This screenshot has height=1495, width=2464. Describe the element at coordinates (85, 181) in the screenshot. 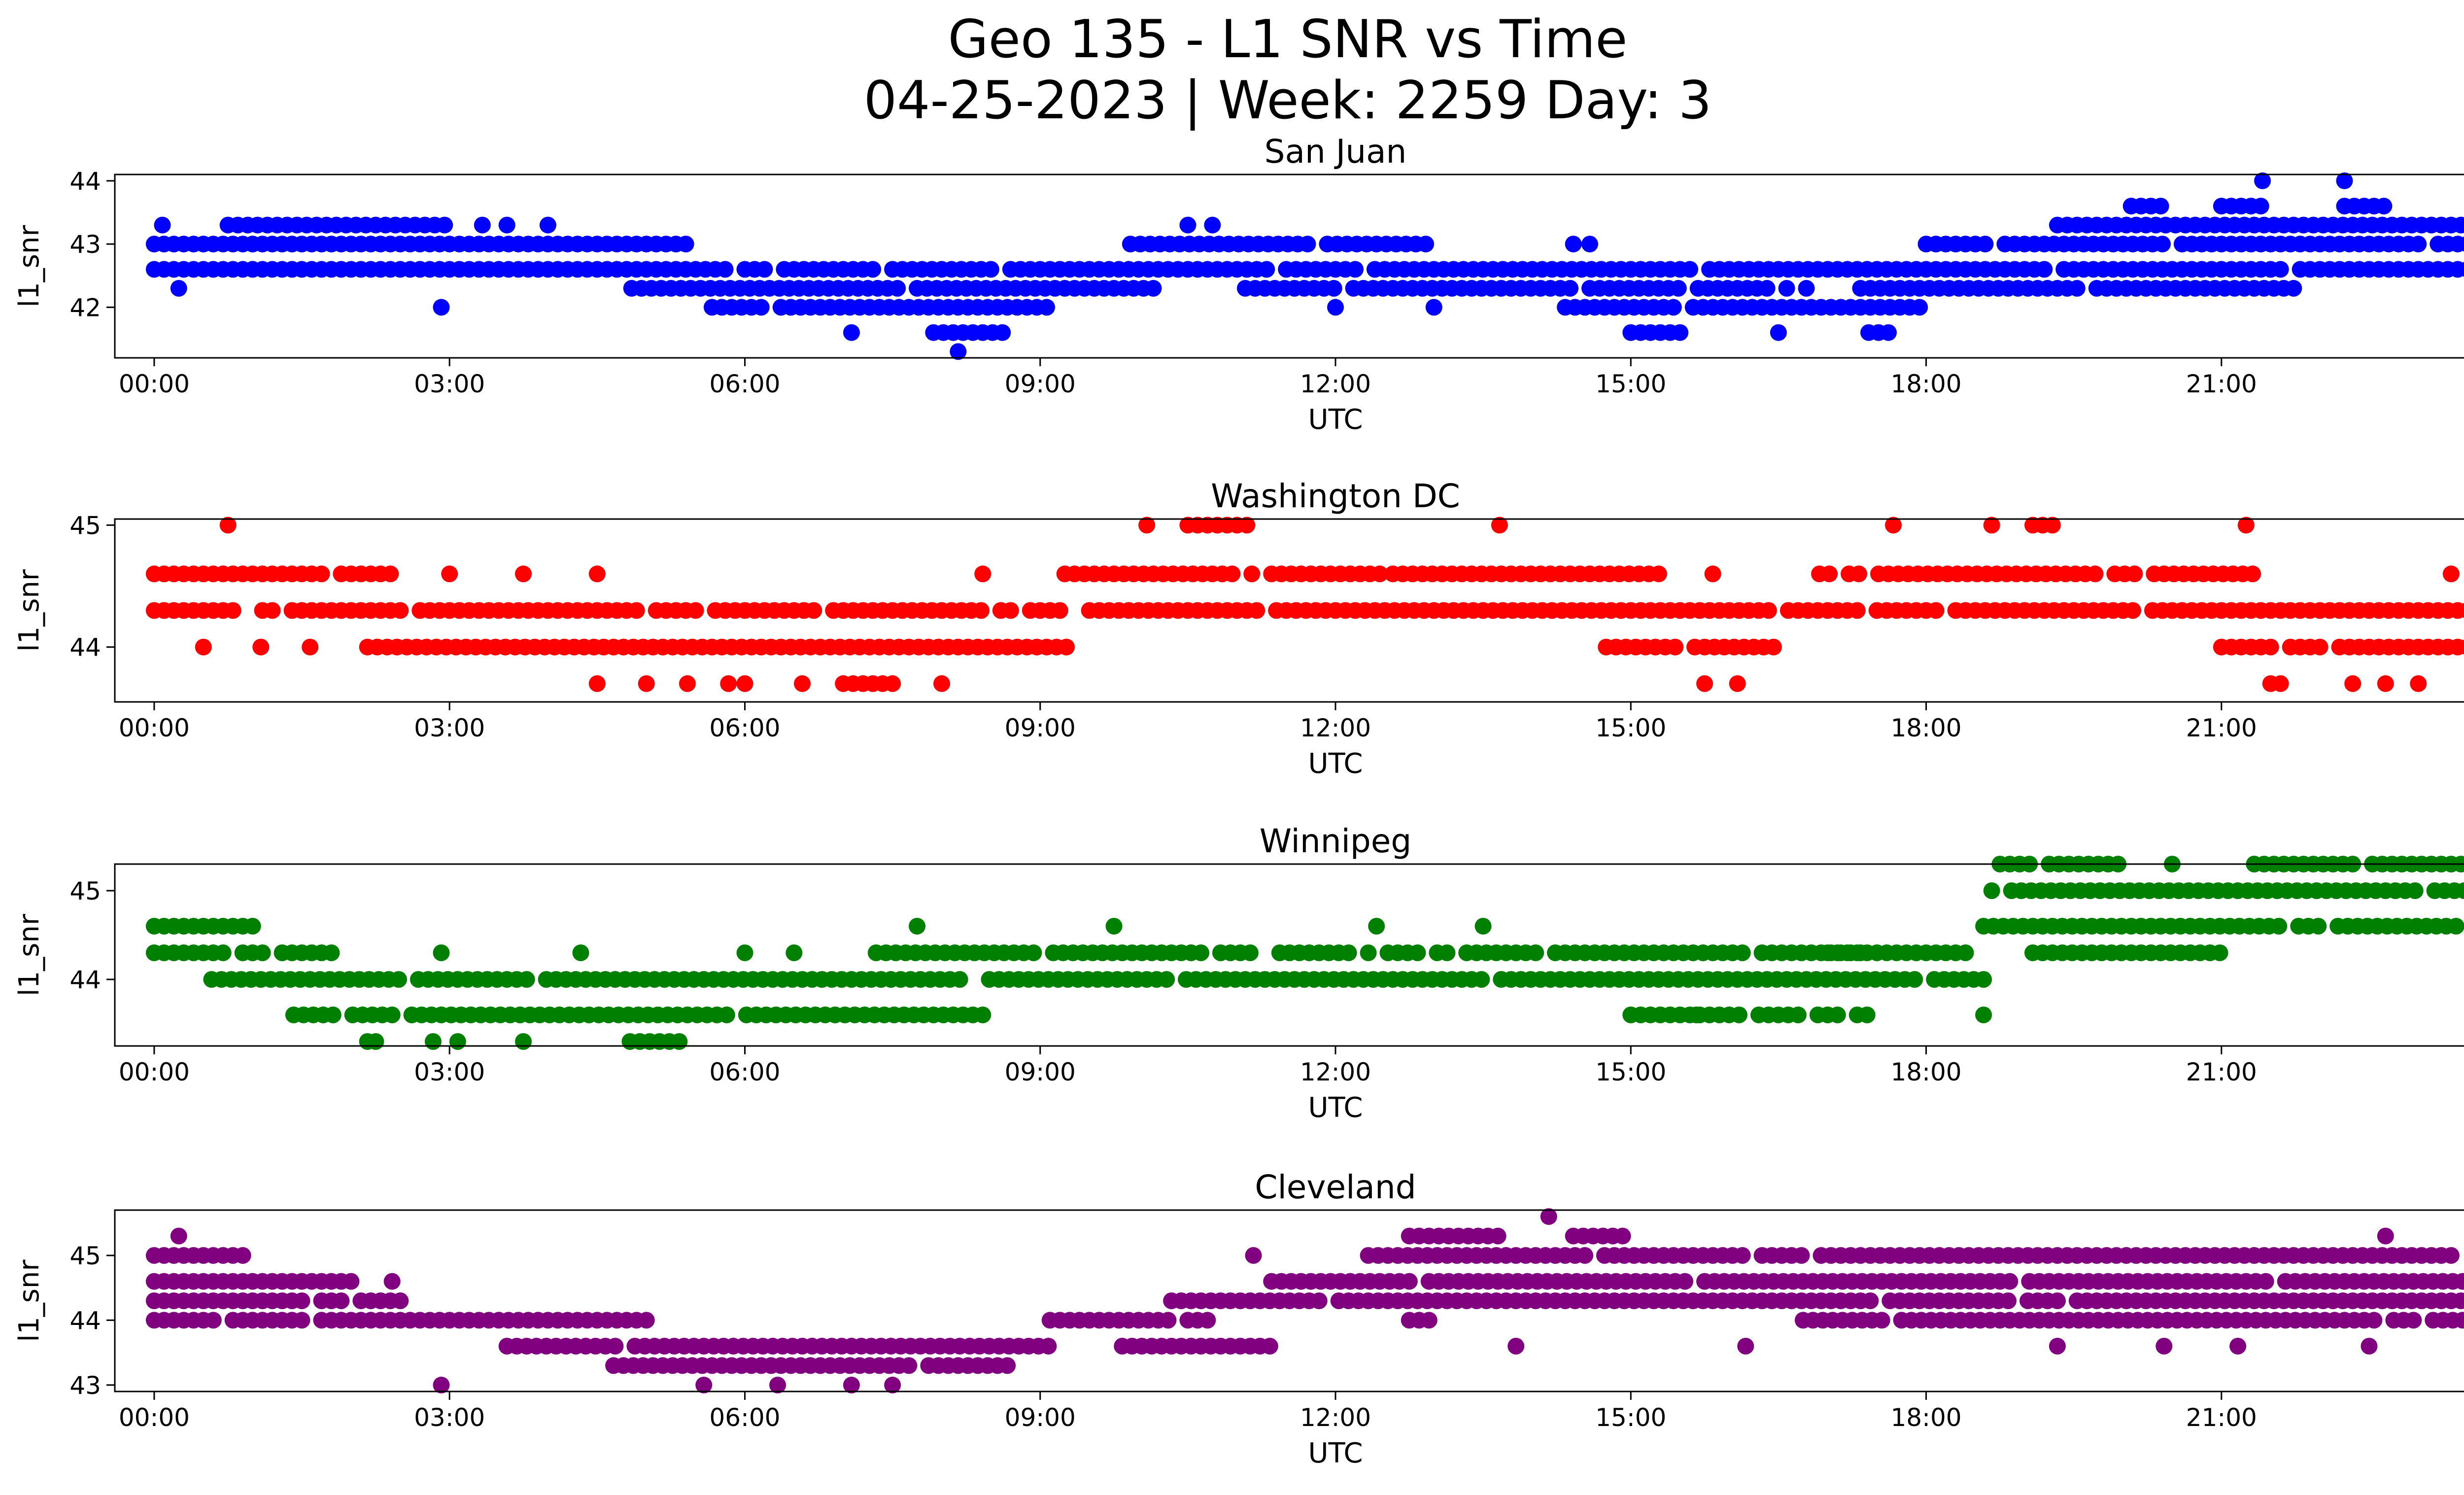

I see `y-tick-label: 44` at that location.